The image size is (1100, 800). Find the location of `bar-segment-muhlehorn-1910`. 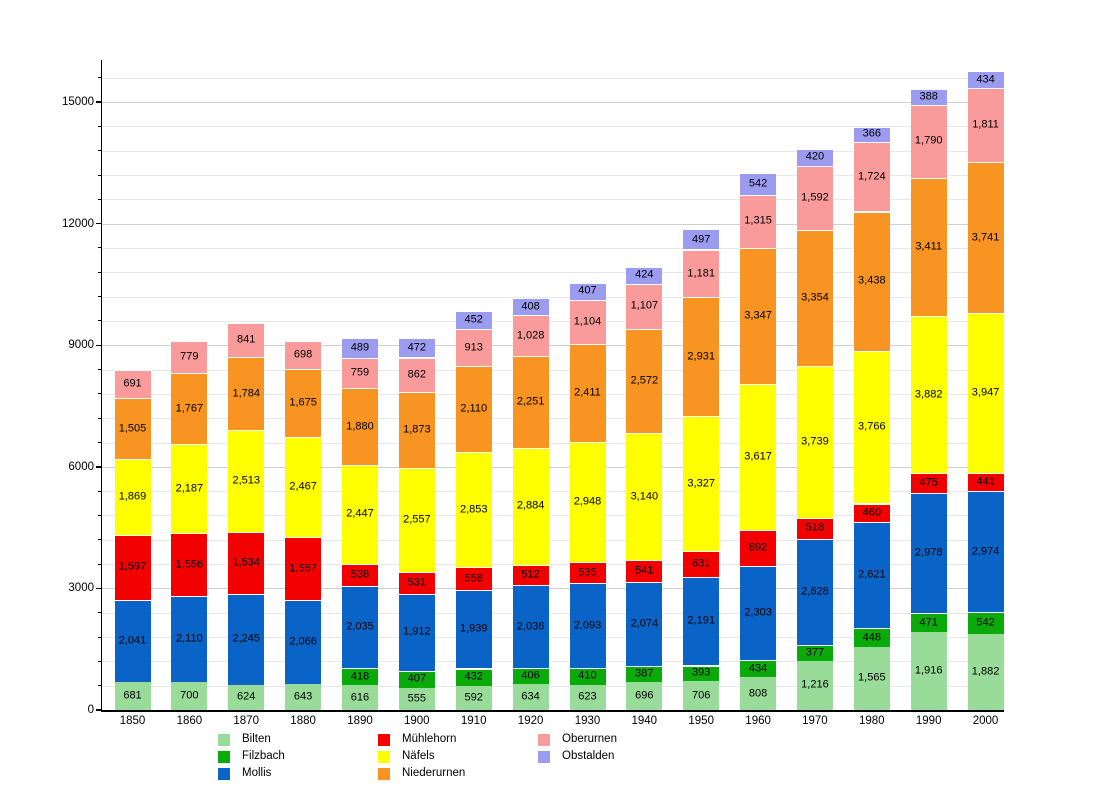

bar-segment-muhlehorn-1910 is located at coordinates (473, 578).